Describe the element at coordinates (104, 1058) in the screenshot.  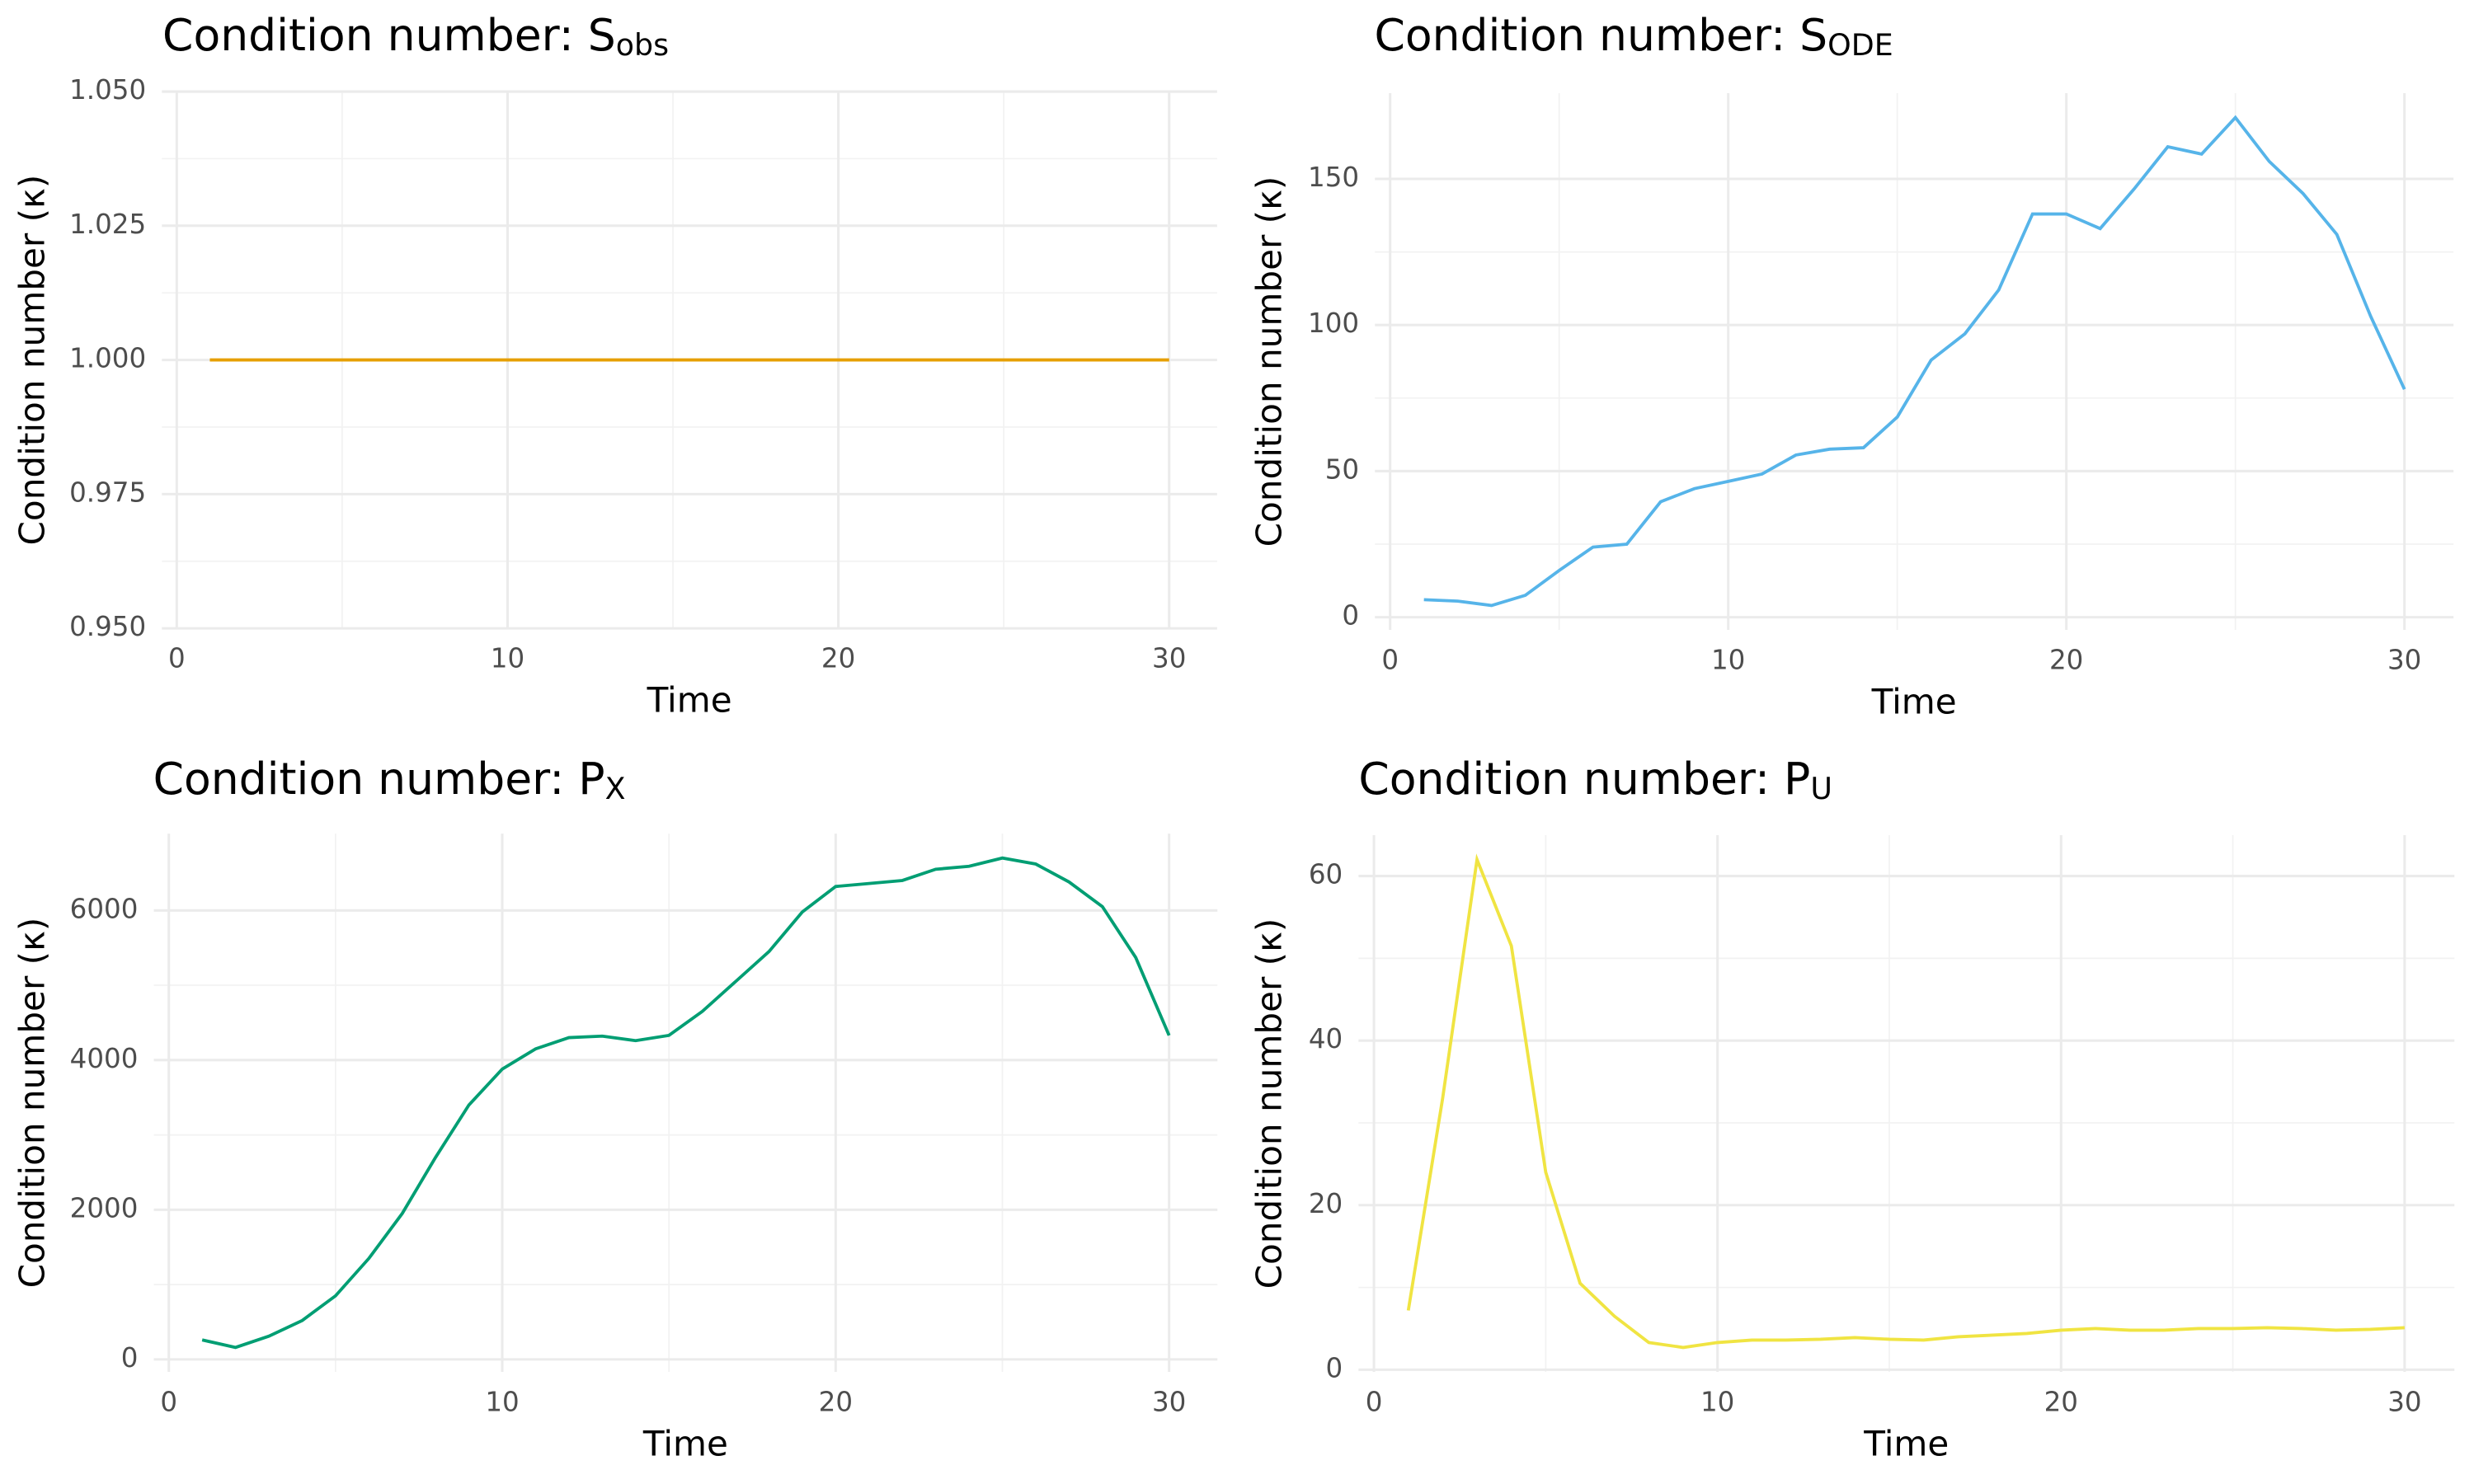
I see `y-tick-label: 4000` at that location.